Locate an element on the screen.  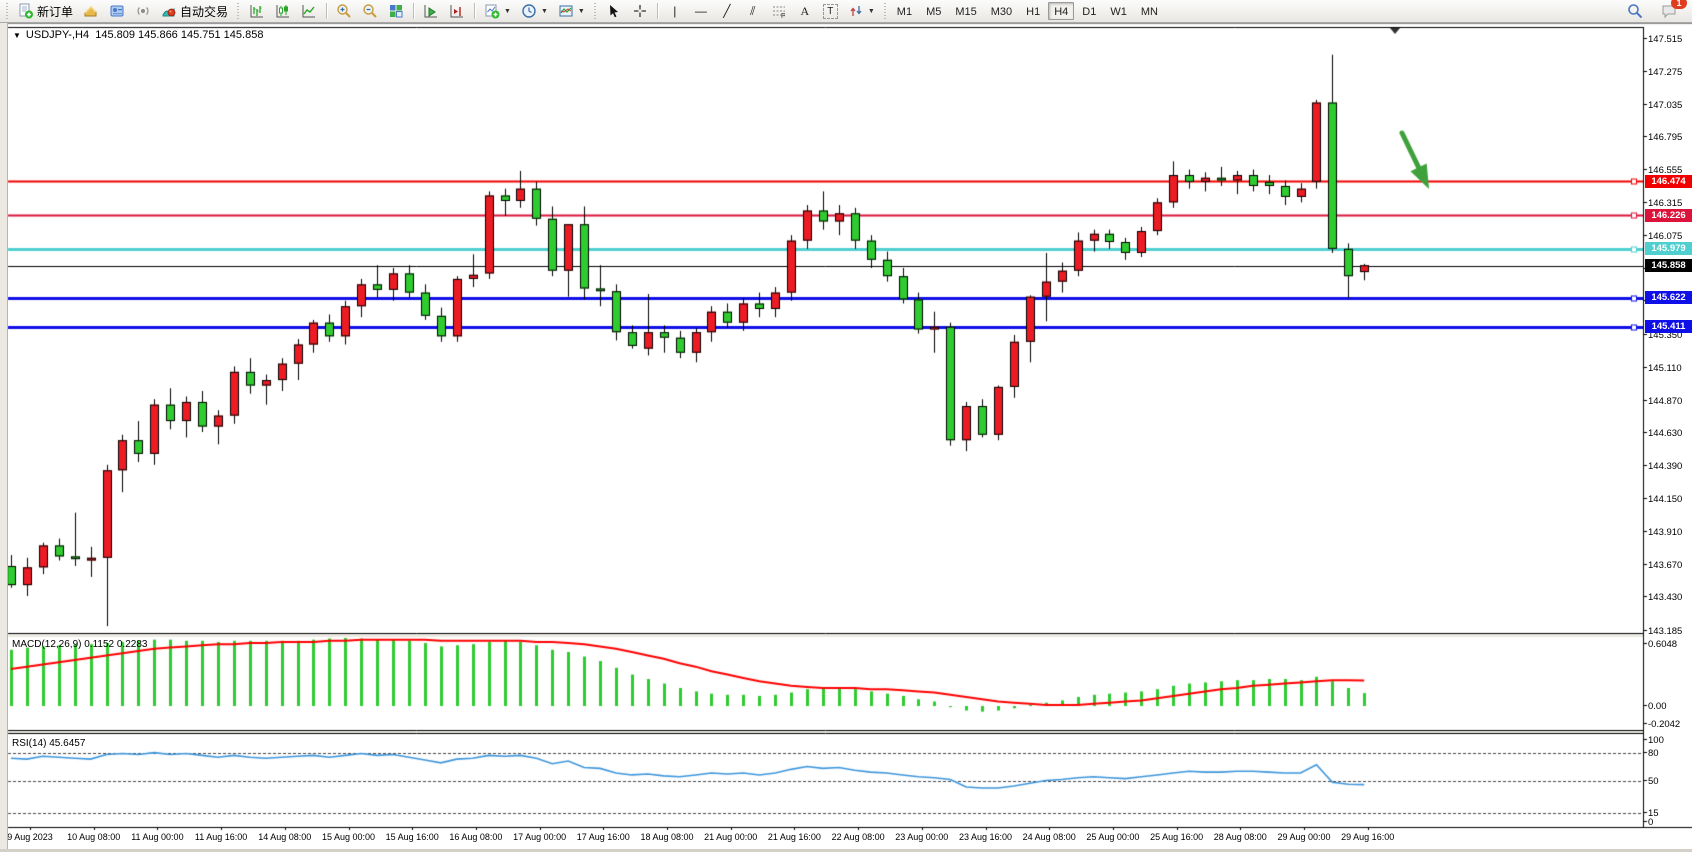
zoom-in-button is located at coordinates (344, 11).